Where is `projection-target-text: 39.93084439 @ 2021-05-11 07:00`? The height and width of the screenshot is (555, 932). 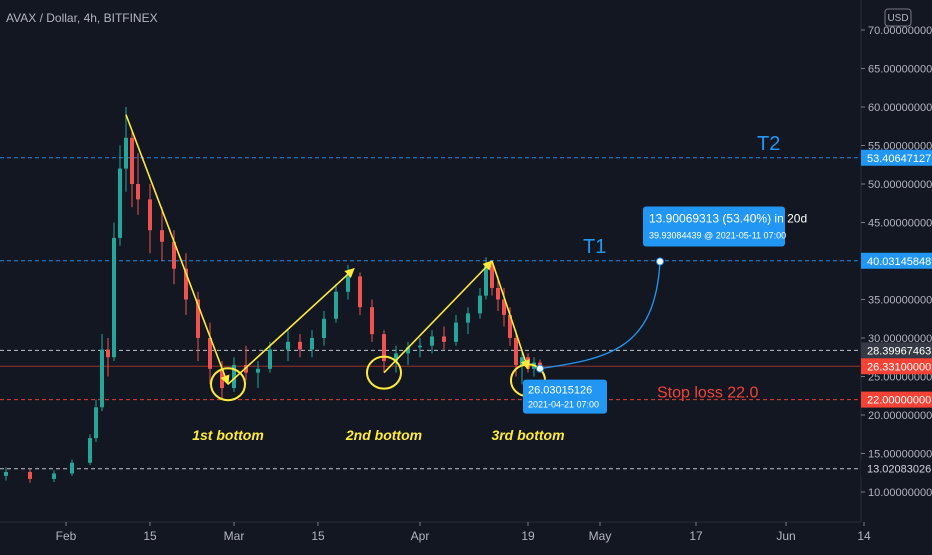
projection-target-text: 39.93084439 @ 2021-05-11 07:00 is located at coordinates (717, 236).